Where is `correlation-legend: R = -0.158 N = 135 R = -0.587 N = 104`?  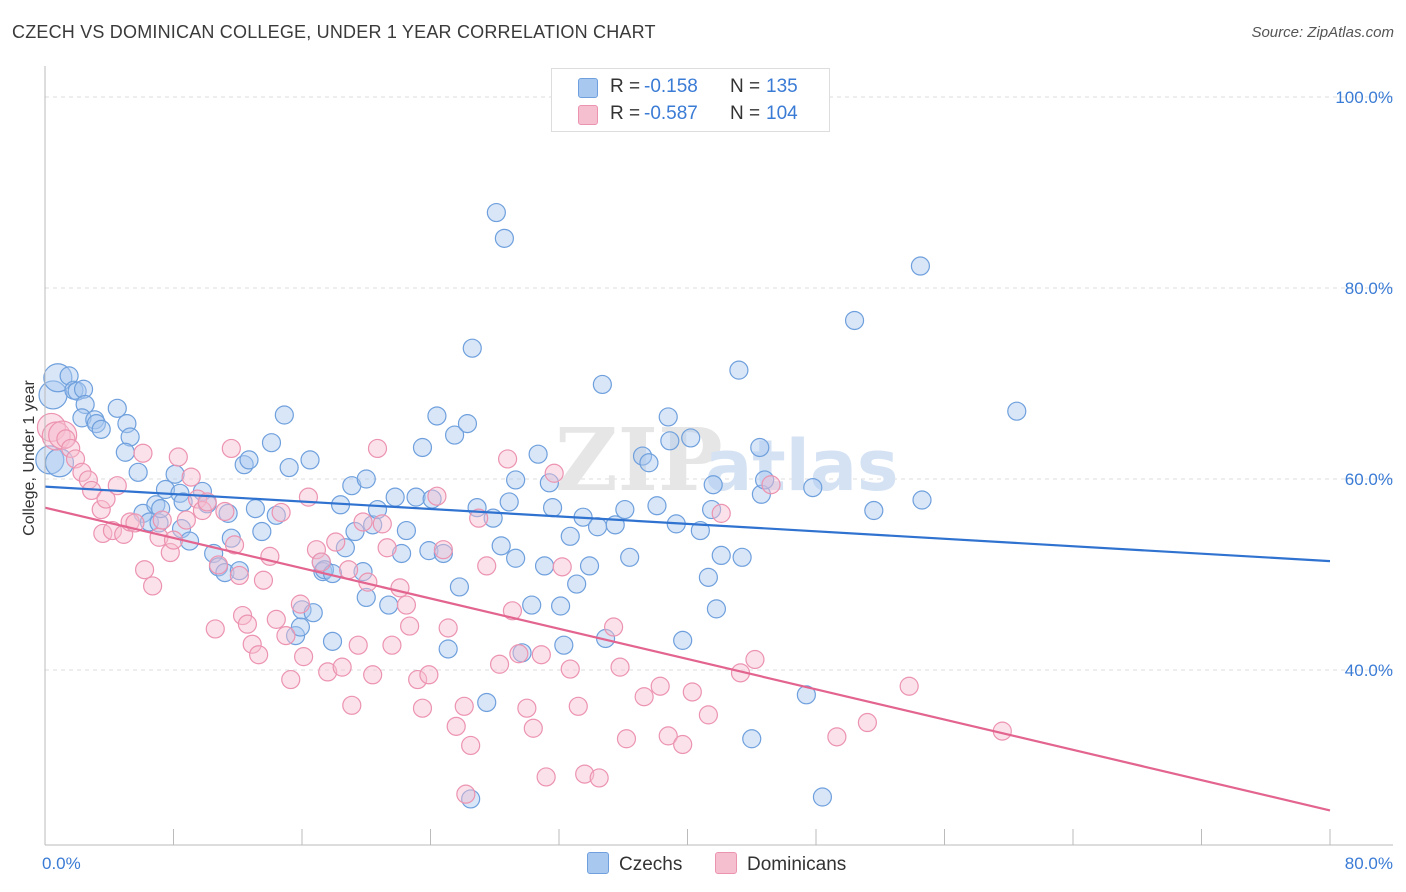
correlation-legend: R = -0.158 N = 135 R = -0.587 N = 104 is located at coordinates (690, 100).